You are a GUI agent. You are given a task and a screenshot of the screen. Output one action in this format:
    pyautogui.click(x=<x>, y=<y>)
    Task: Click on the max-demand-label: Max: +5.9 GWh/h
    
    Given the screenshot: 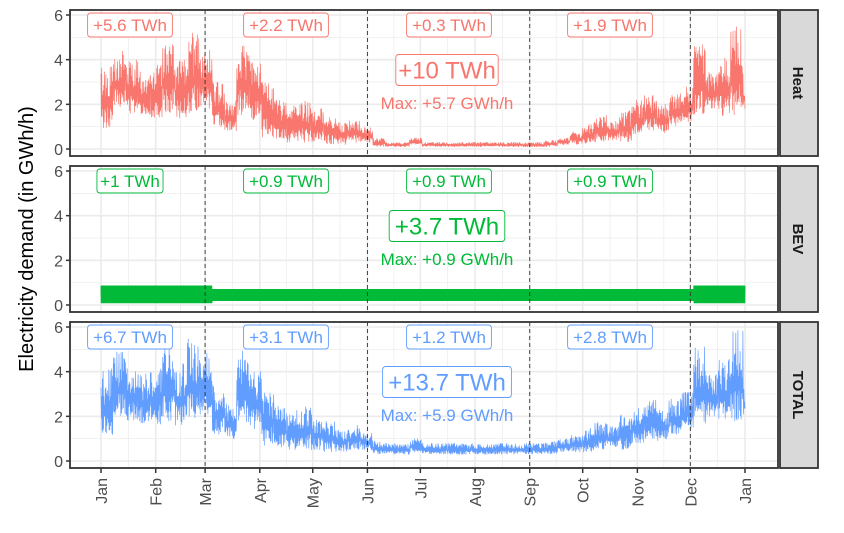 What is the action you would take?
    pyautogui.click(x=447, y=415)
    